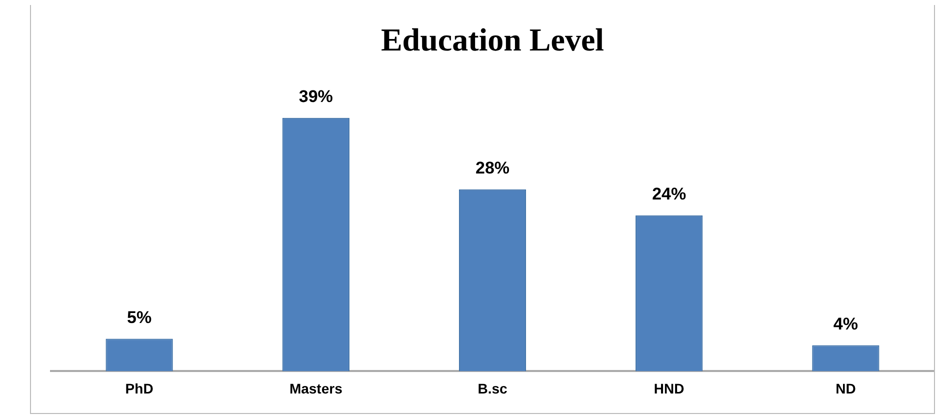 The image size is (939, 417). What do you see at coordinates (492, 168) in the screenshot?
I see `data-label: 28%` at bounding box center [492, 168].